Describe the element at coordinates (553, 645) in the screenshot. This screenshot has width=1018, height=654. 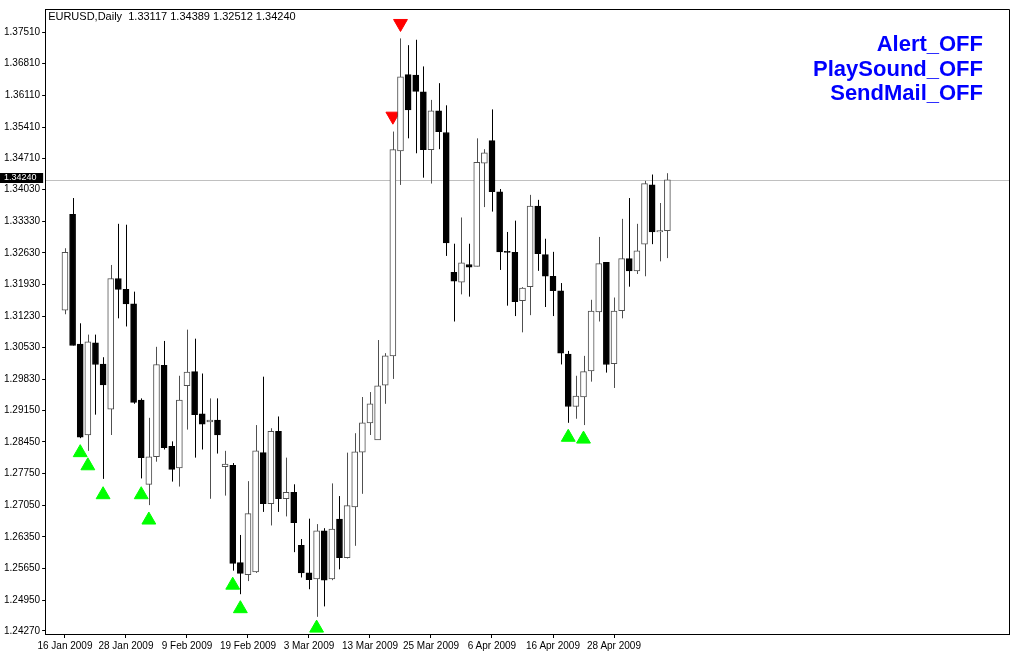
I see `x-tick-label: 16 Apr 2009` at that location.